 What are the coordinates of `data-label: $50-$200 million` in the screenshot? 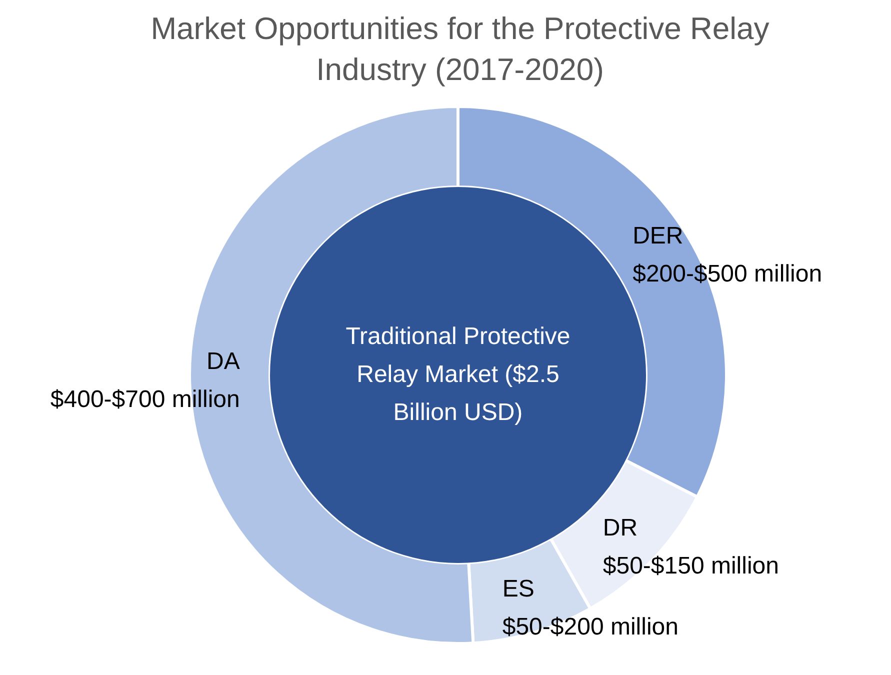 It's located at (590, 627).